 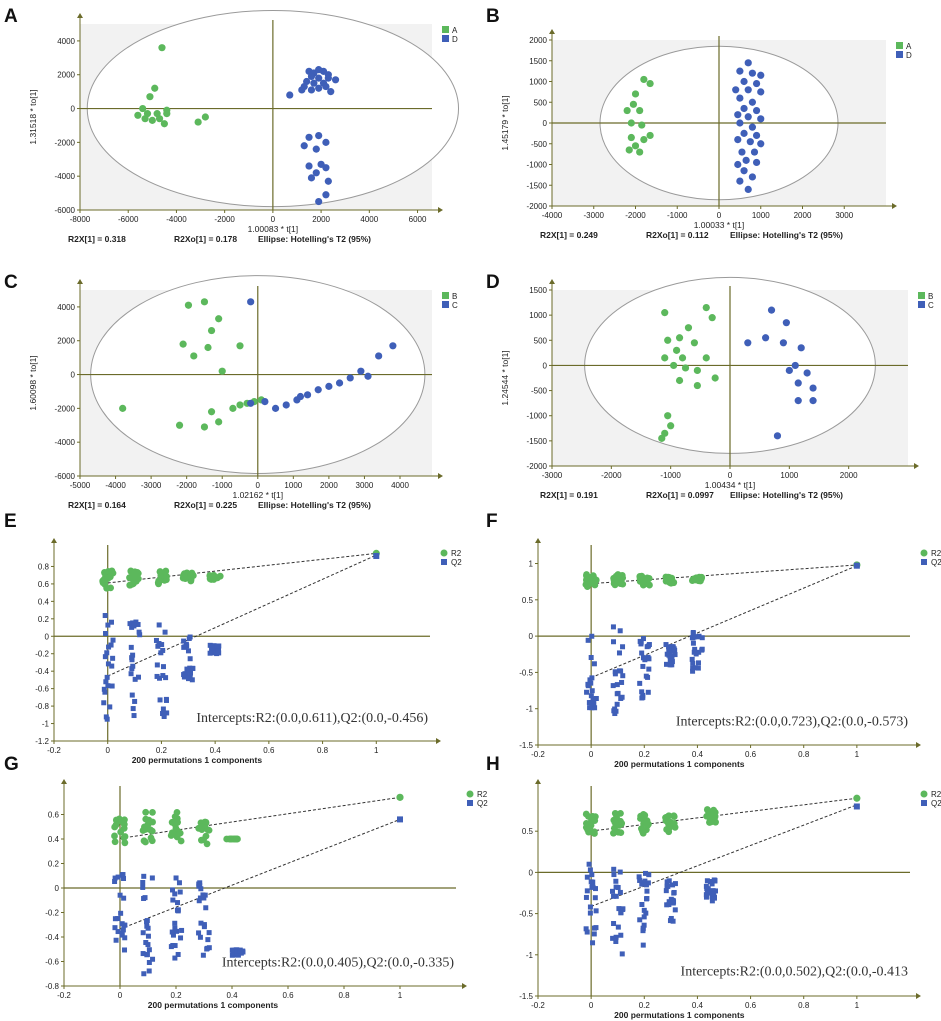 What do you see at coordinates (11, 764) in the screenshot?
I see `panel-letter: G` at bounding box center [11, 764].